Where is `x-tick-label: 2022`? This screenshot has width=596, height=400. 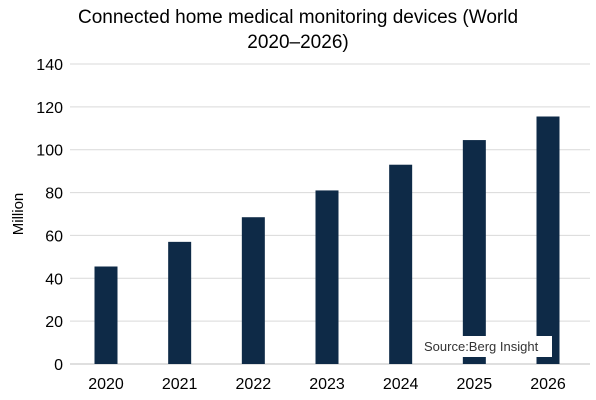
x-tick-label: 2022 is located at coordinates (254, 384).